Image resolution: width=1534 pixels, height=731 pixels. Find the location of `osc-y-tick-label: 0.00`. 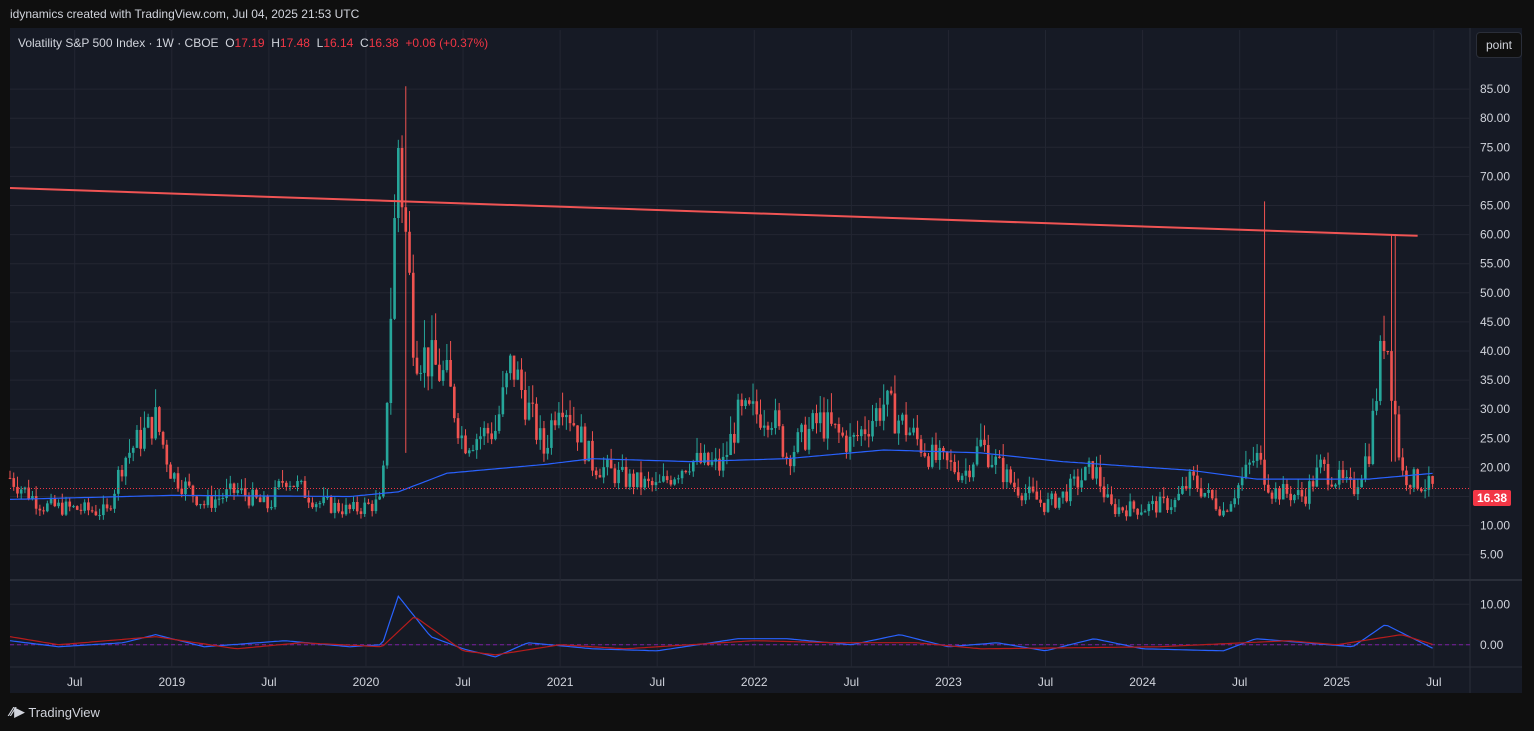

osc-y-tick-label: 0.00 is located at coordinates (1492, 645).